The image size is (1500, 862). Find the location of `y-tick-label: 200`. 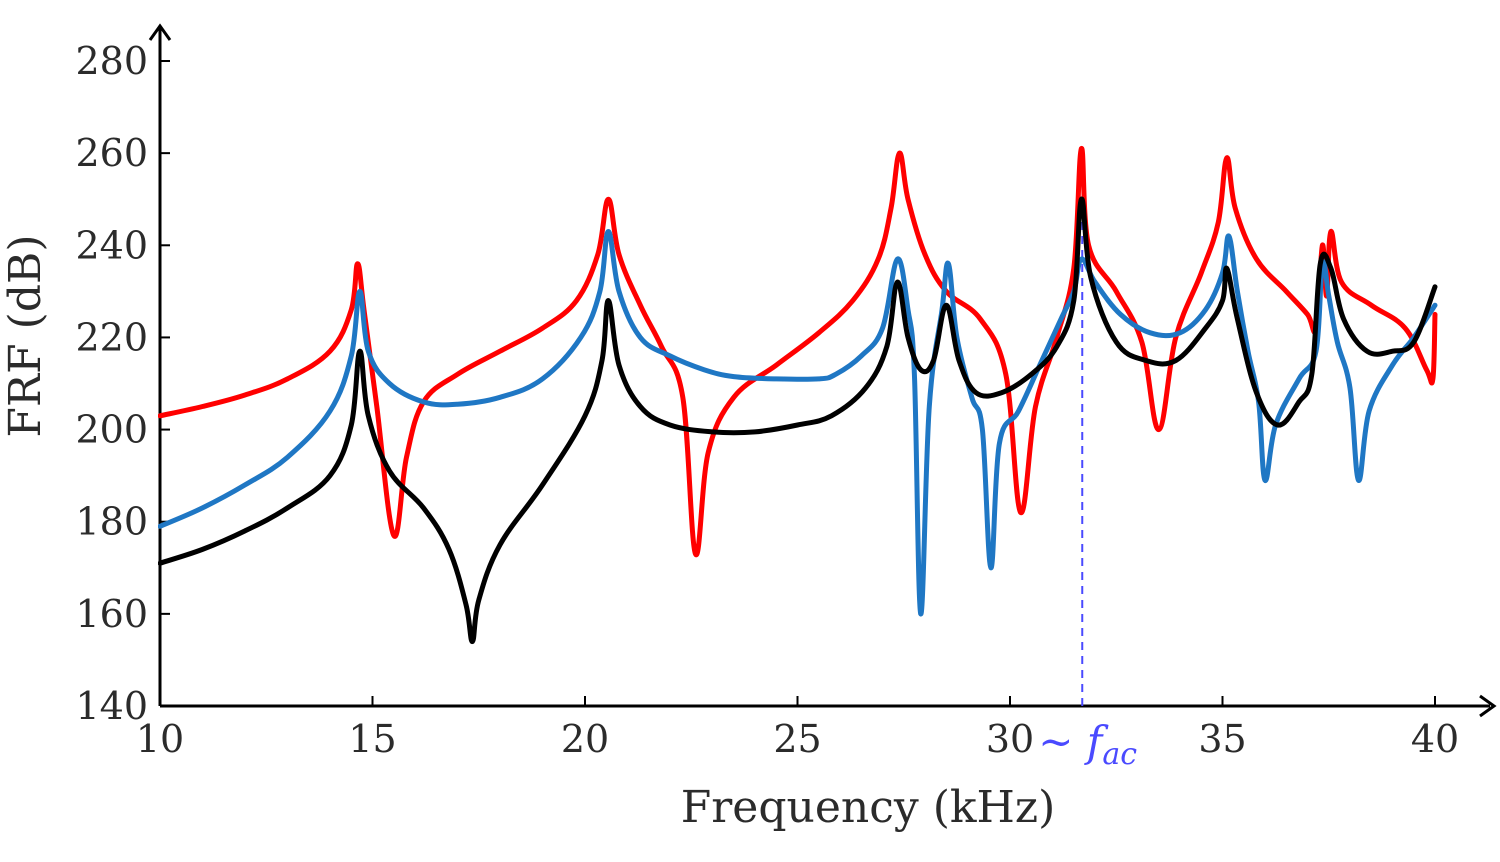

y-tick-label: 200 is located at coordinates (111, 430).